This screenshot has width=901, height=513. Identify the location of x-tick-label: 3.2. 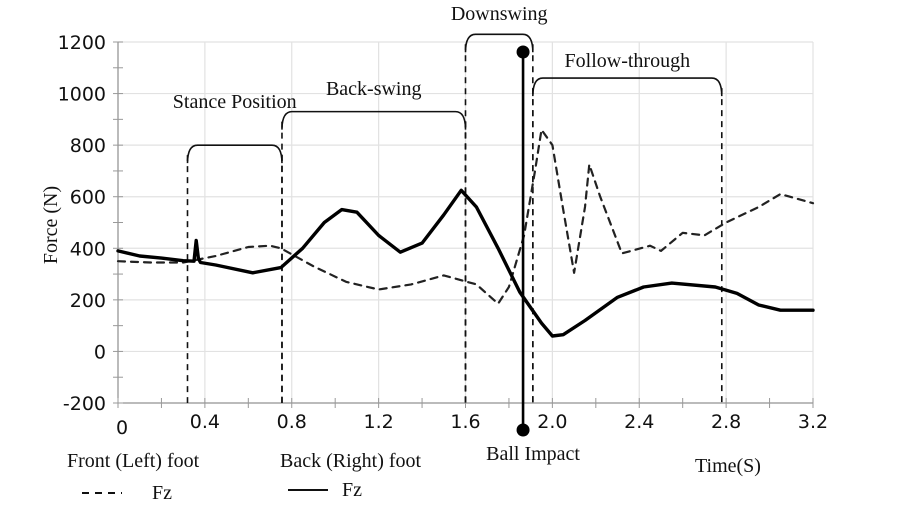
(813, 422).